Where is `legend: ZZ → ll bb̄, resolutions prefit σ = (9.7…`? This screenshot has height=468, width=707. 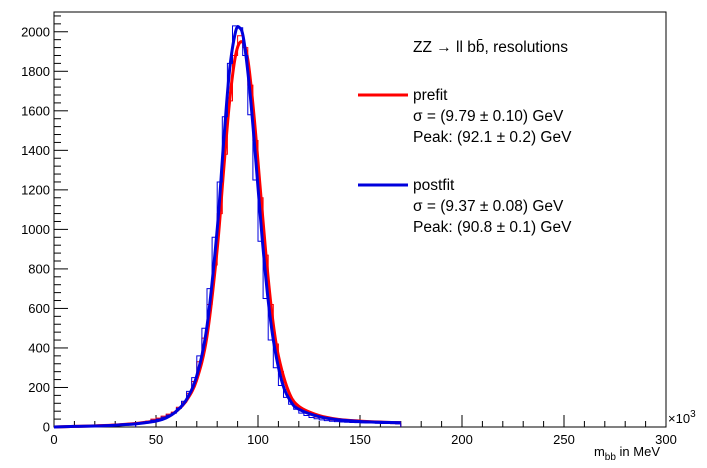 legend: ZZ → ll bb̄, resolutions prefit σ = (9.7… is located at coordinates (465, 137).